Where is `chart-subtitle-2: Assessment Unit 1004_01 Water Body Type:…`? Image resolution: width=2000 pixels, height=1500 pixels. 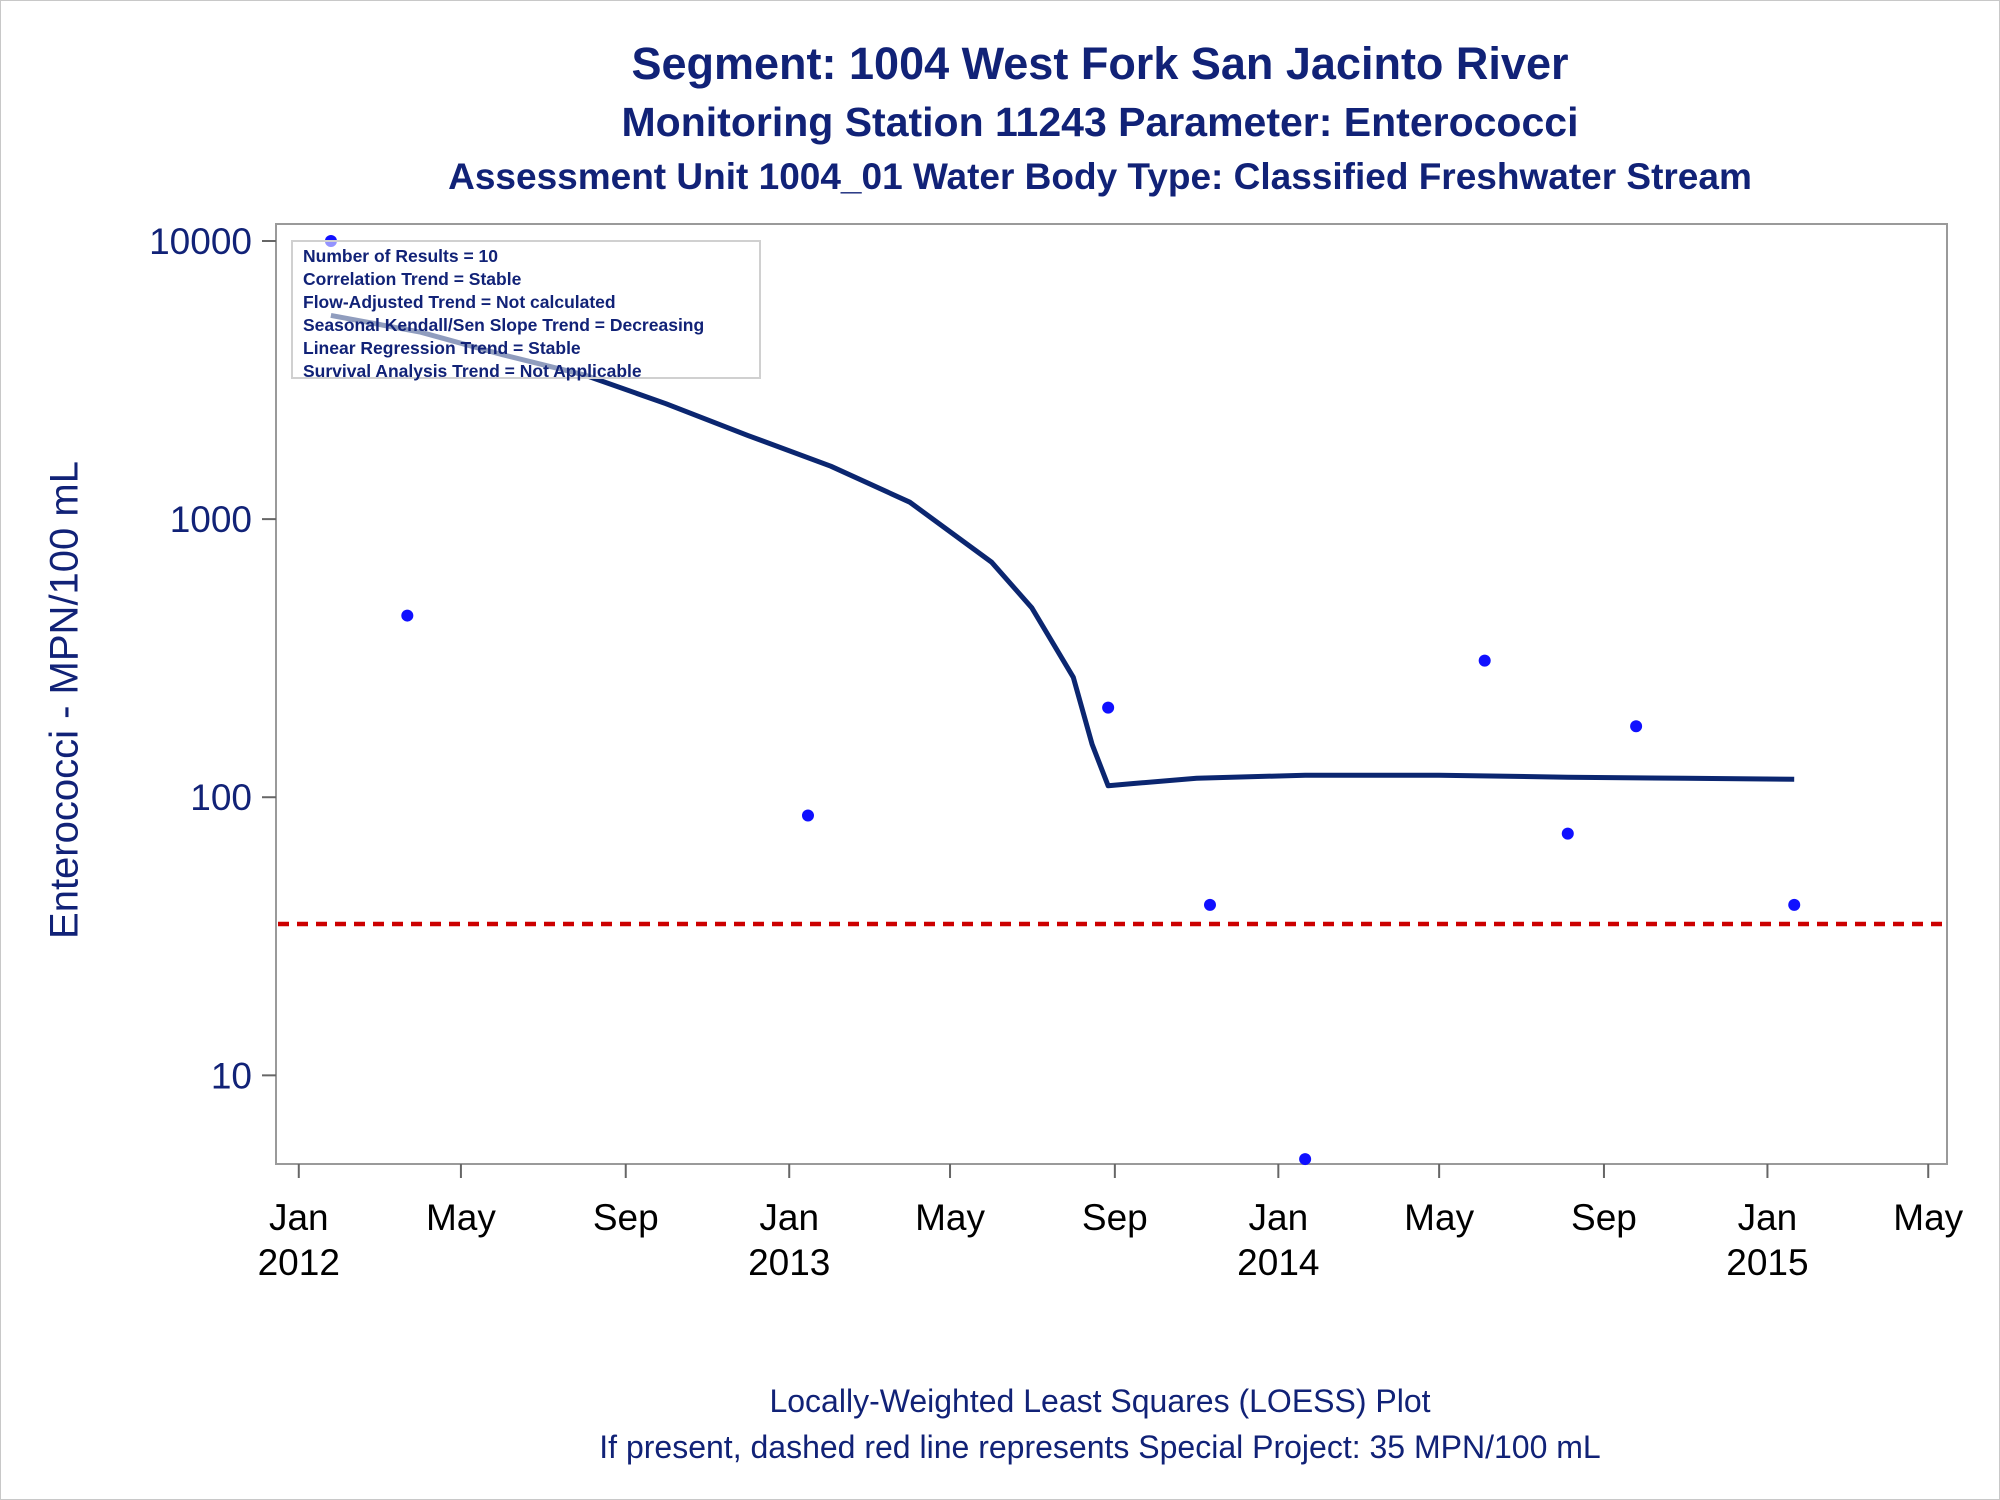 chart-subtitle-2: Assessment Unit 1004_01 Water Body Type:… is located at coordinates (1100, 176).